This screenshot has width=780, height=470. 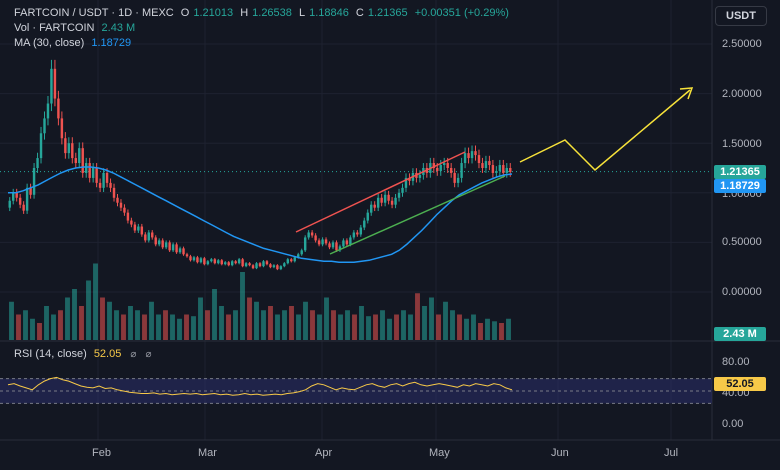 What do you see at coordinates (133, 354) in the screenshot?
I see `eye-off-icon: ⌀` at bounding box center [133, 354].